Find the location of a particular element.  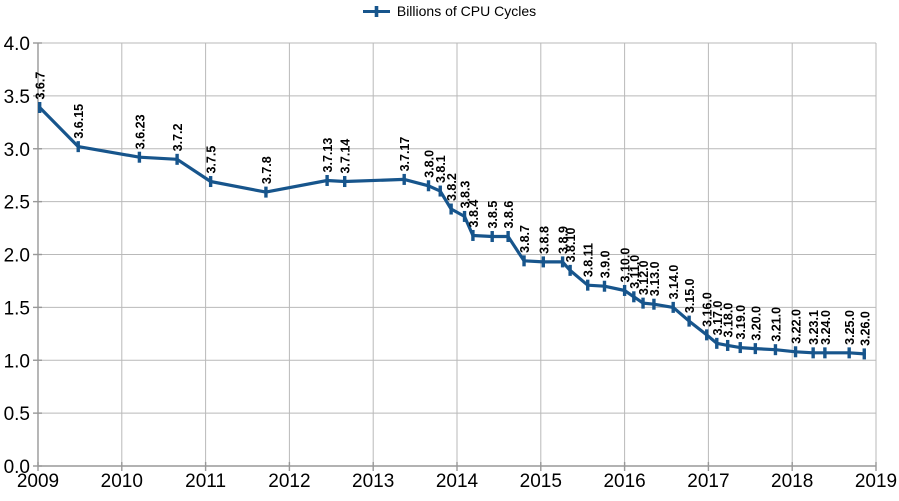

x-axis-tick-label: 2011 is located at coordinates (205, 481).